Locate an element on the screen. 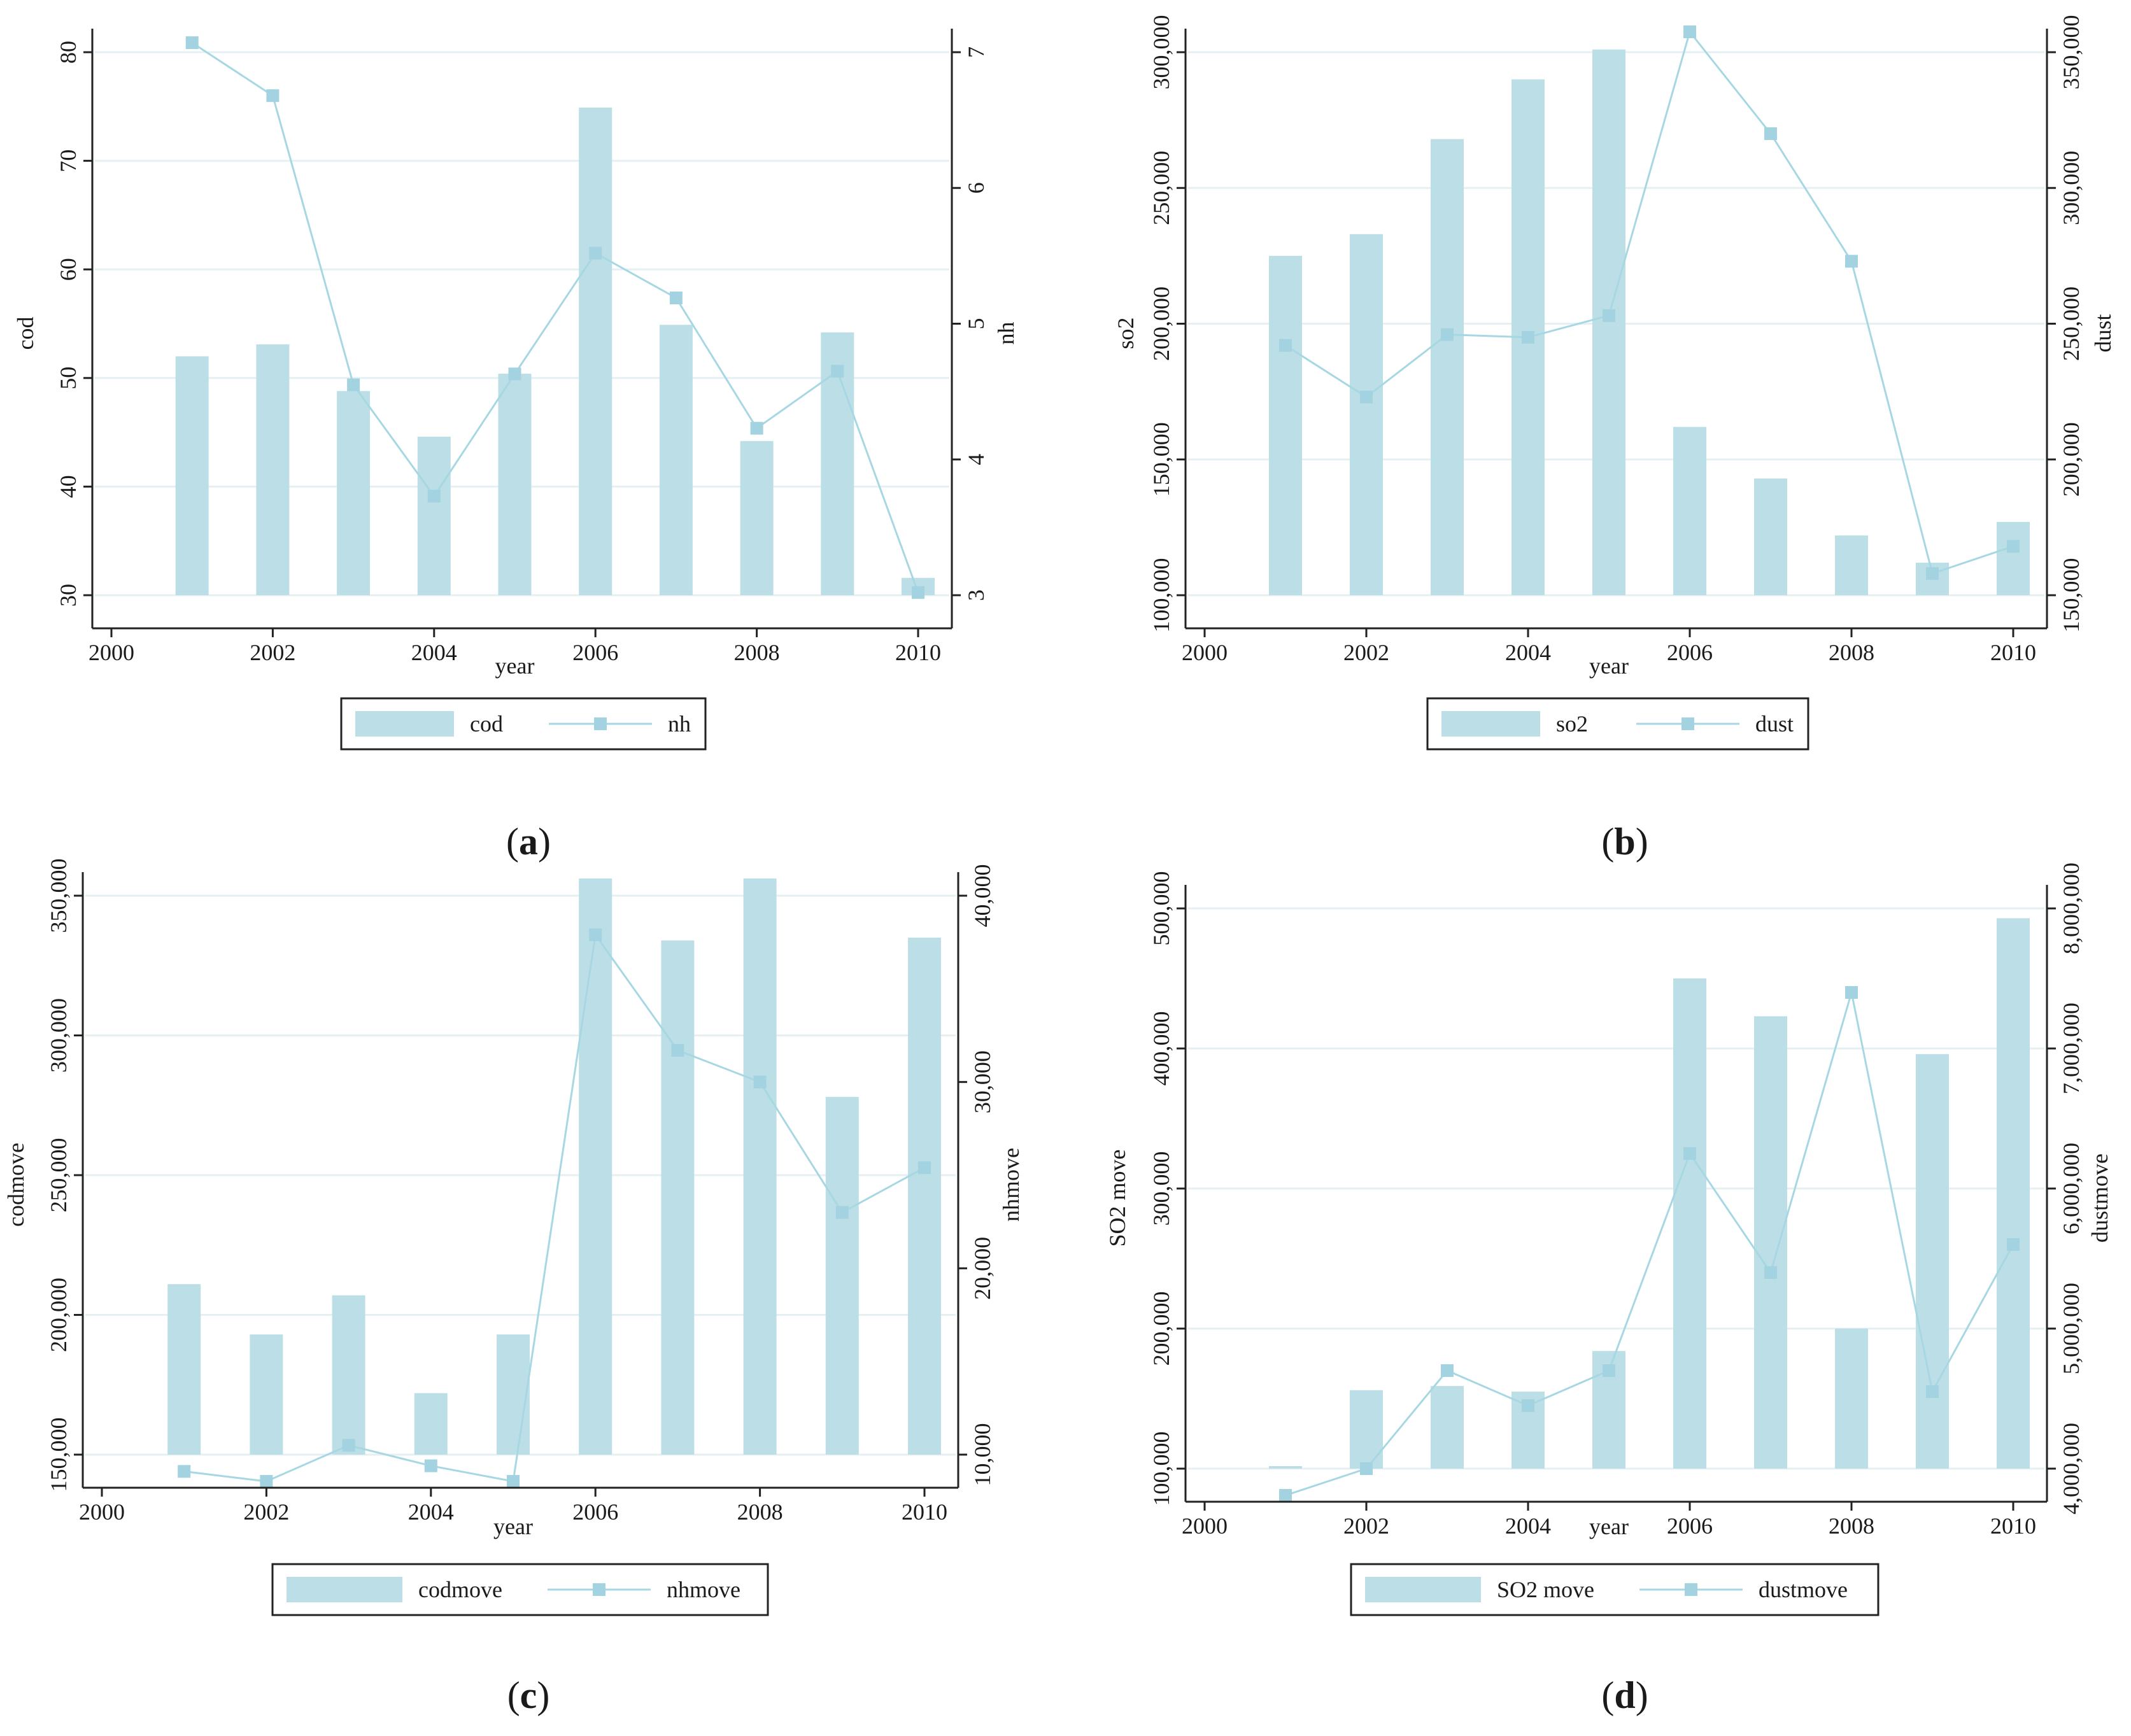 Image resolution: width=2131 pixels, height=1736 pixels. left-axis-title: cod is located at coordinates (25, 333).